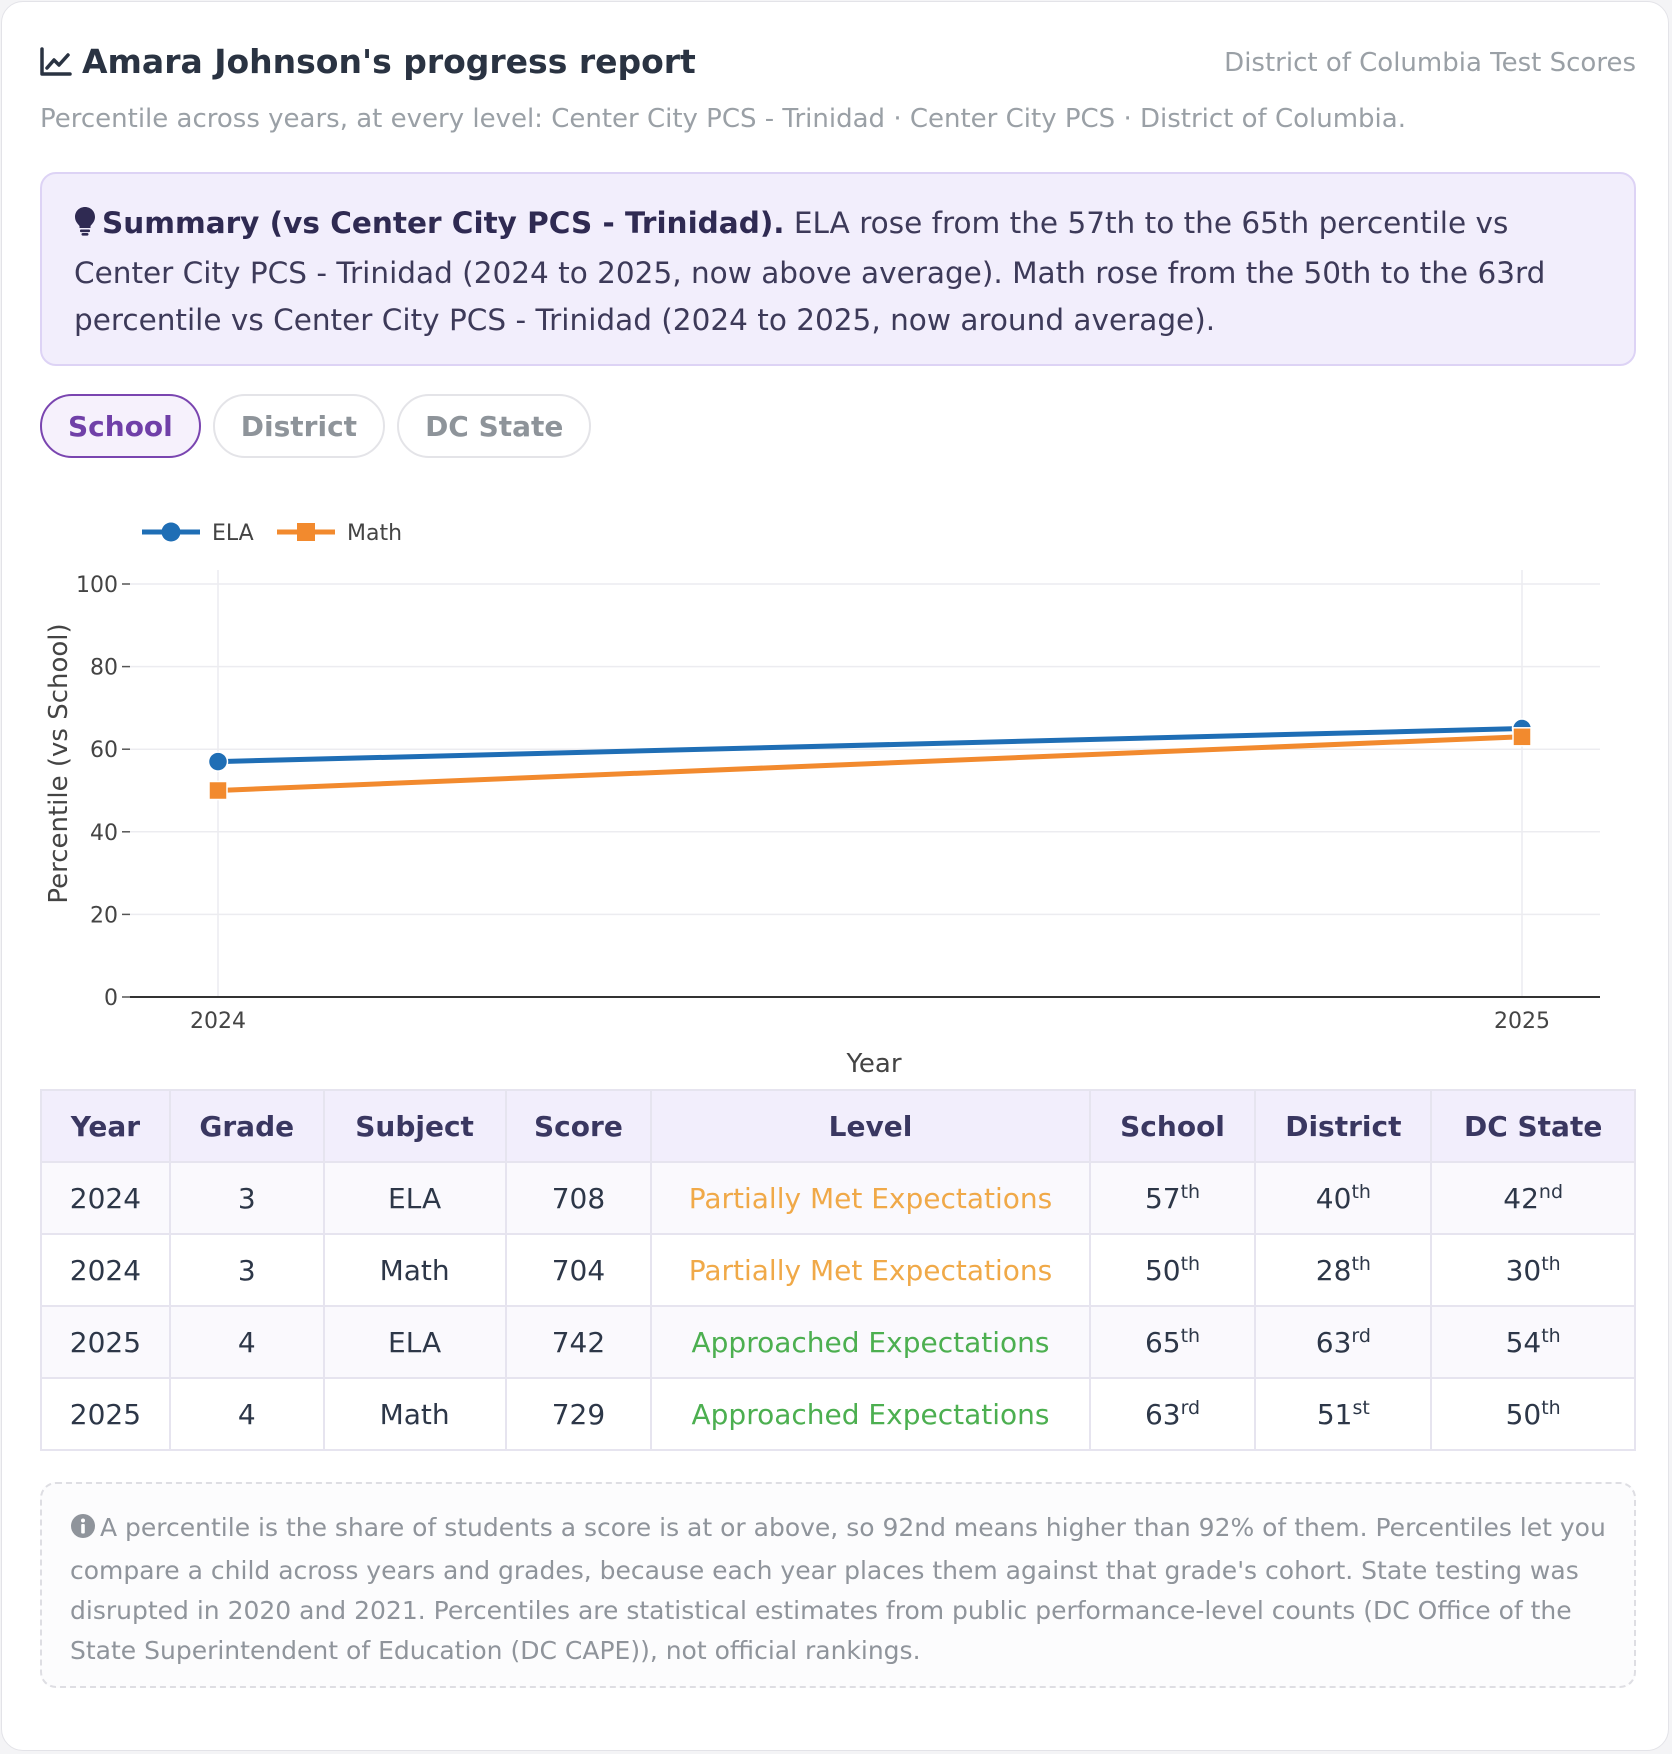 The width and height of the screenshot is (1672, 1754). Describe the element at coordinates (83, 1531) in the screenshot. I see `info-icon` at that location.